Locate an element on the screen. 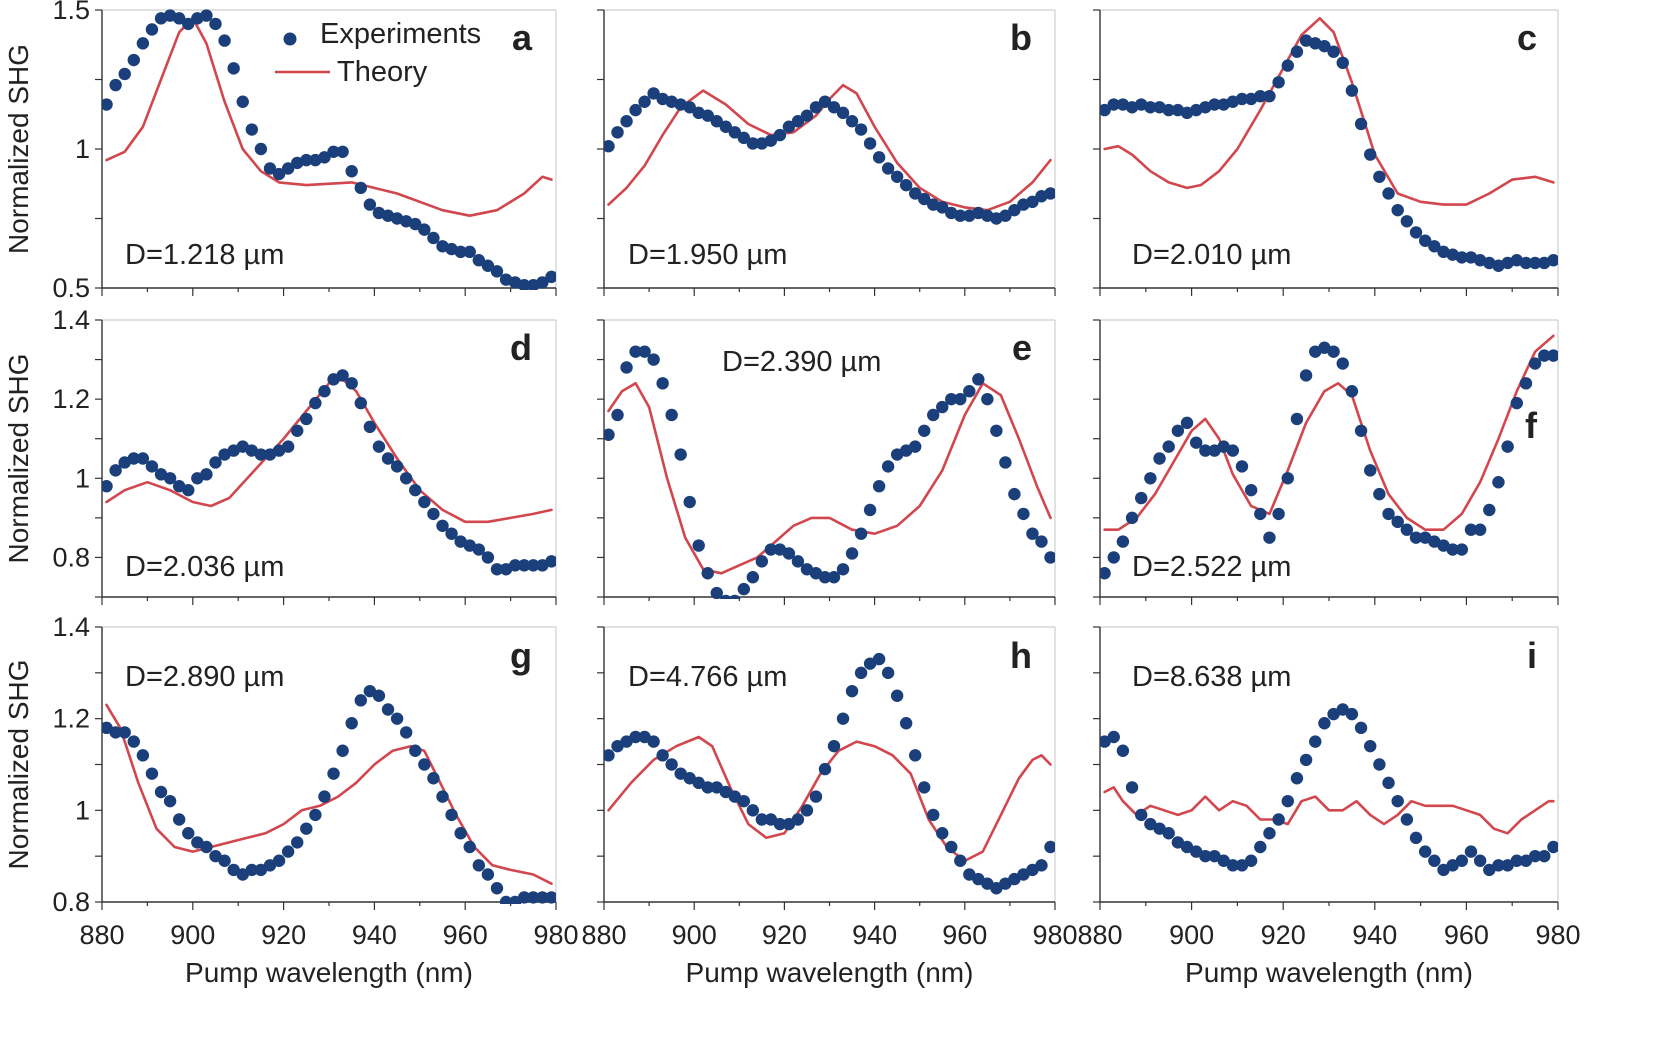  x-tick-label: 900 is located at coordinates (192, 935).